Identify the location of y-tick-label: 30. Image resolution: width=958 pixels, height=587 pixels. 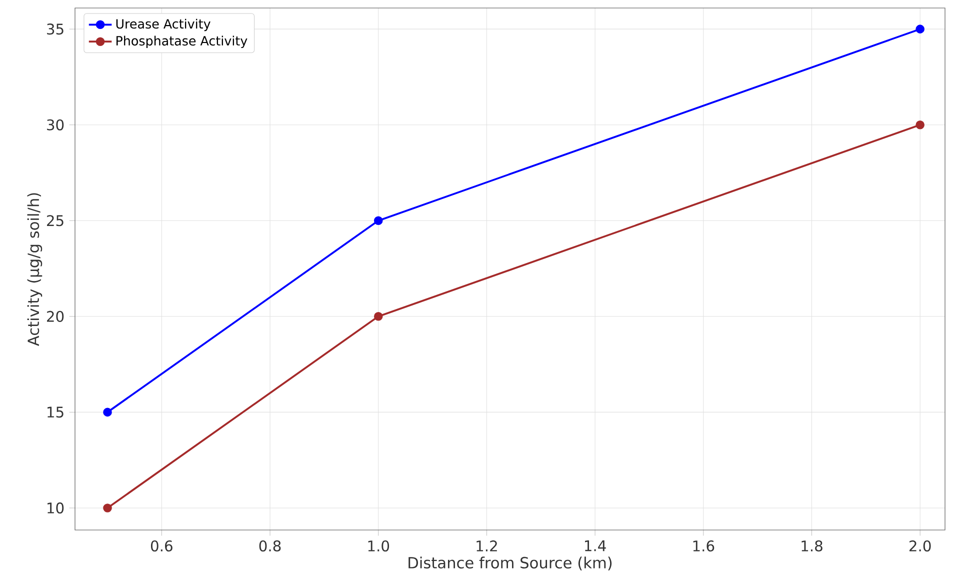
(55, 124).